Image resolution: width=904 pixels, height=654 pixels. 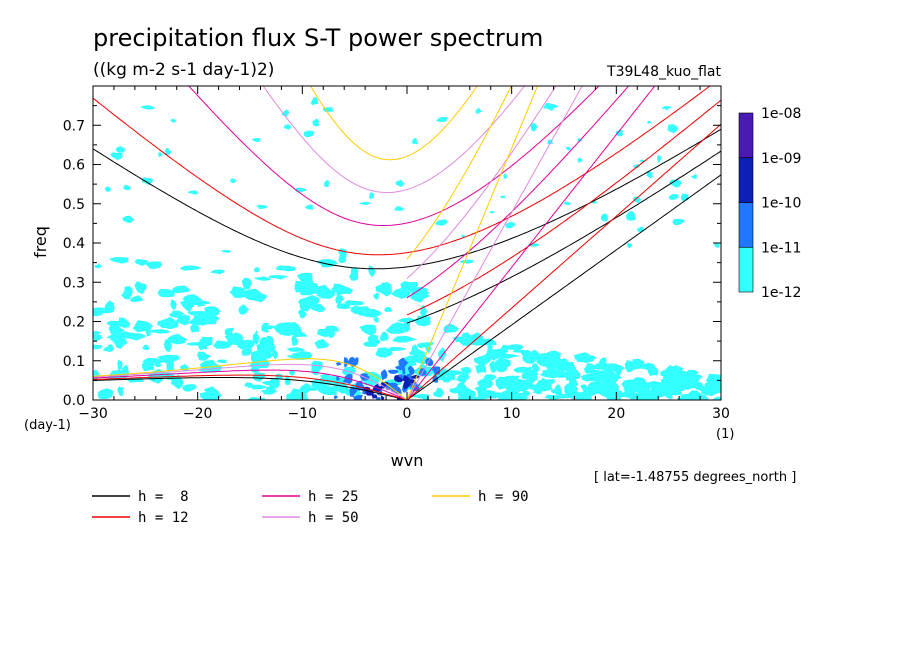 What do you see at coordinates (74, 401) in the screenshot?
I see `y-tick-label: 0.0` at bounding box center [74, 401].